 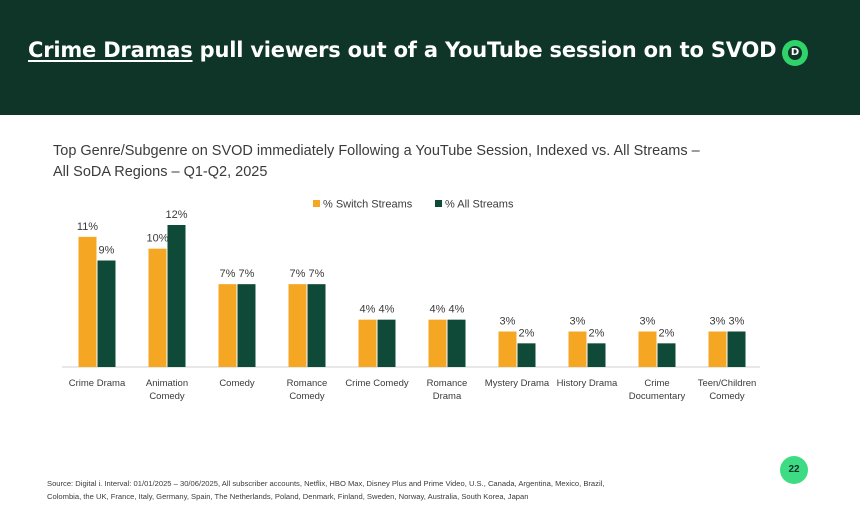 I want to click on data-label-switch-3: 7%, so click(x=298, y=274).